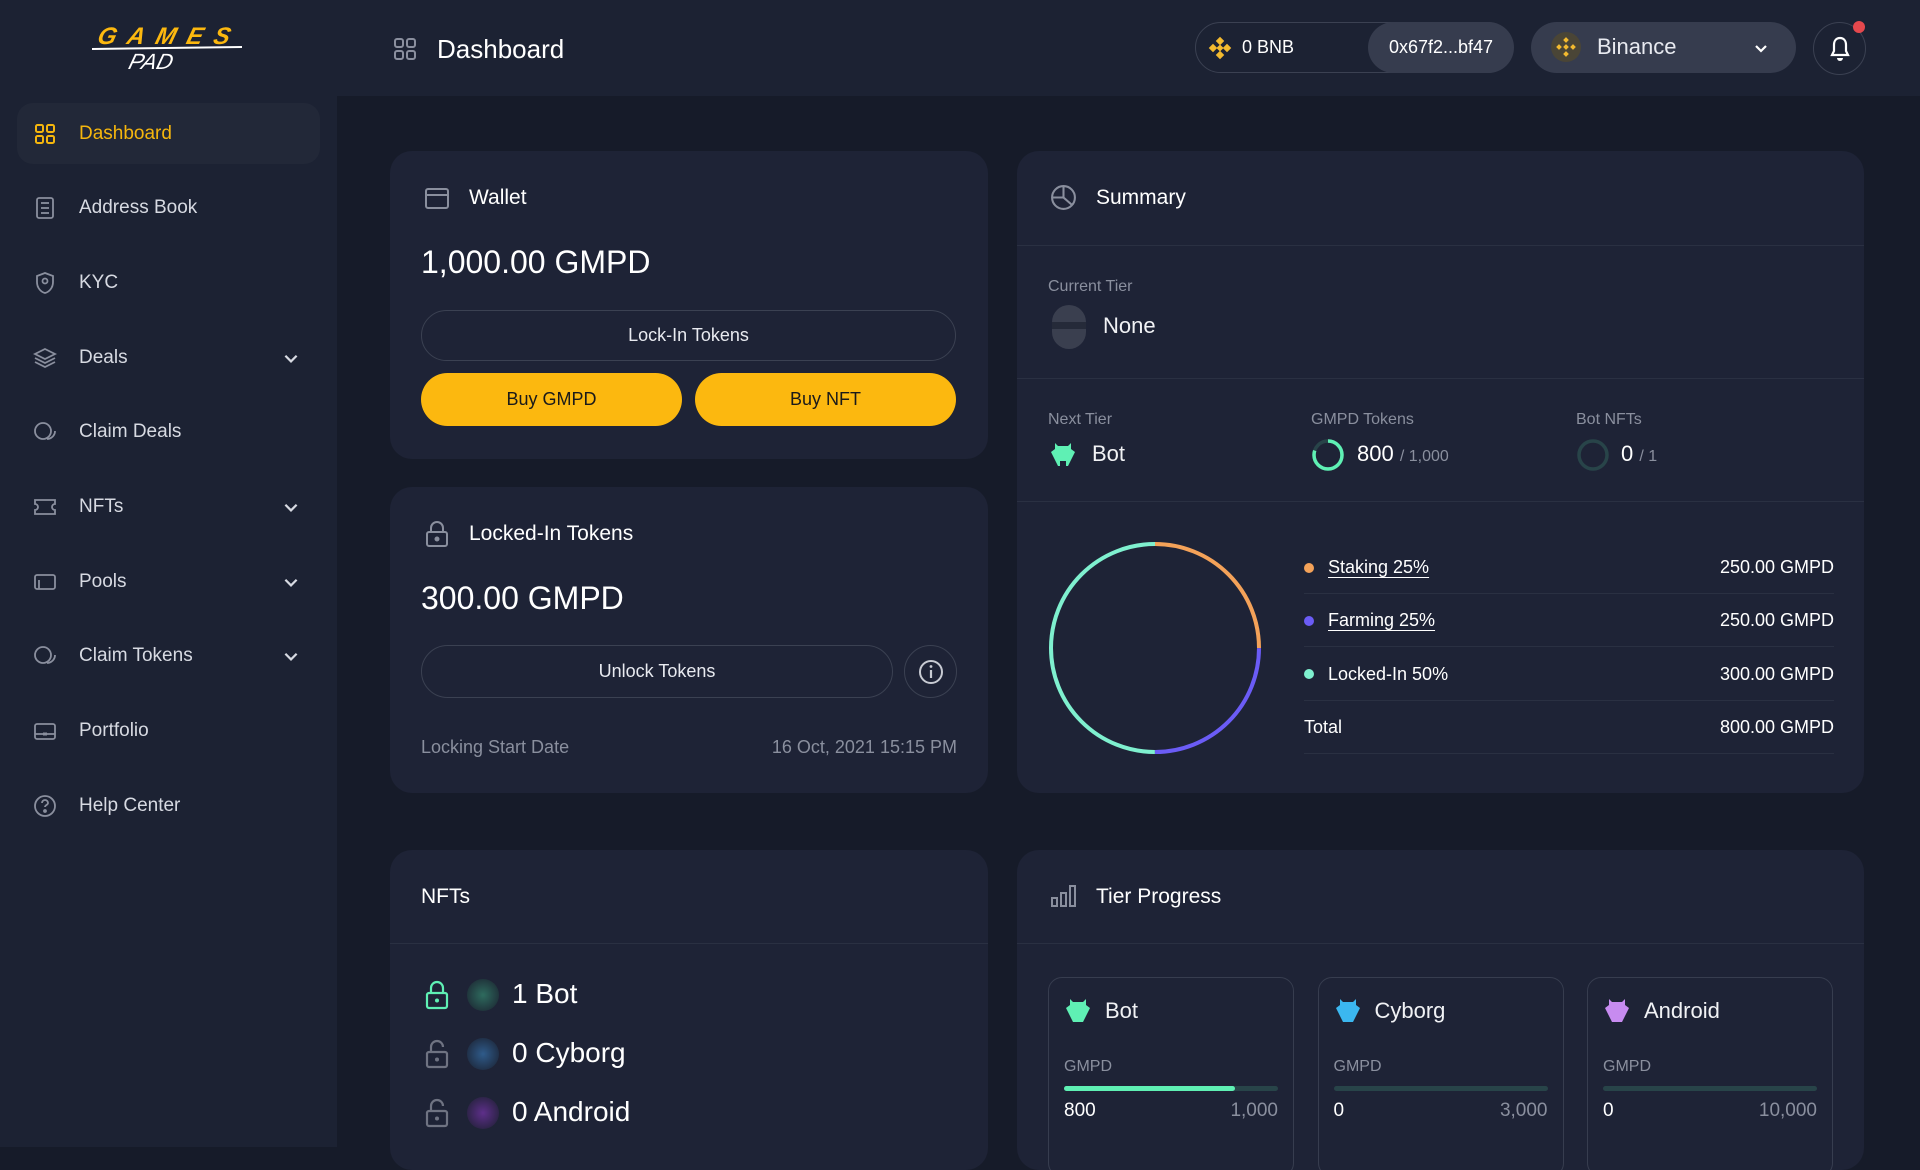  What do you see at coordinates (45, 282) in the screenshot?
I see `shield-icon` at bounding box center [45, 282].